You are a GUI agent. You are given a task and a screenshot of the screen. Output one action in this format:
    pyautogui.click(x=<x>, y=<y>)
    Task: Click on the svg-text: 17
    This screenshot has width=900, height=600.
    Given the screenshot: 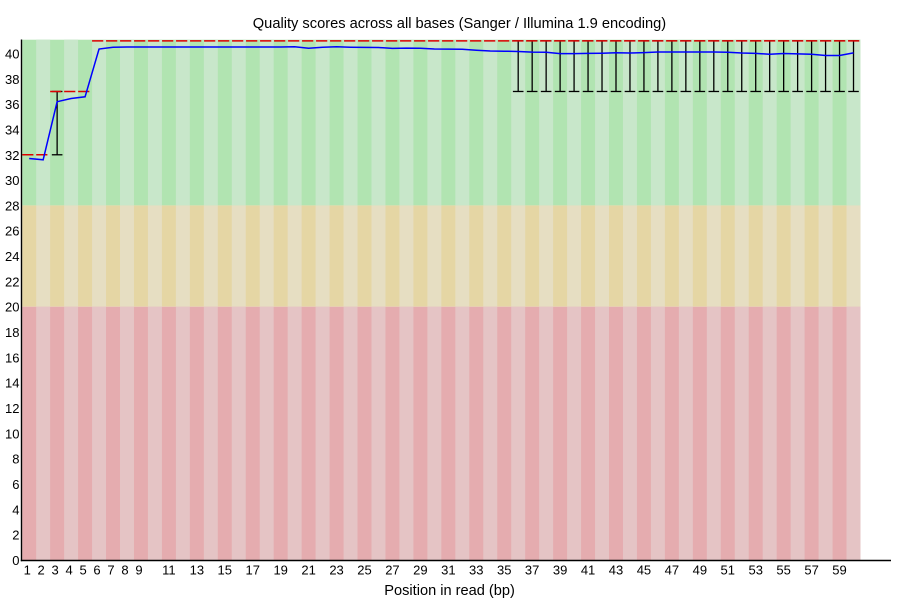 What is the action you would take?
    pyautogui.click(x=252, y=570)
    